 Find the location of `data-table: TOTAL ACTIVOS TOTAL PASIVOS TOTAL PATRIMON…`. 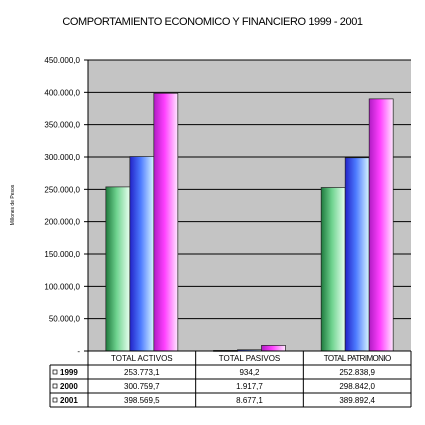

data-table: TOTAL ACTIVOS TOTAL PASIVOS TOTAL PATRIMON… is located at coordinates (230, 379).